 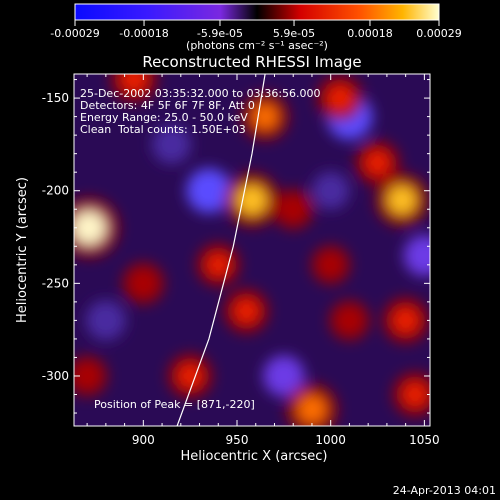 I want to click on annotation-clean: Clean, so click(x=95, y=129).